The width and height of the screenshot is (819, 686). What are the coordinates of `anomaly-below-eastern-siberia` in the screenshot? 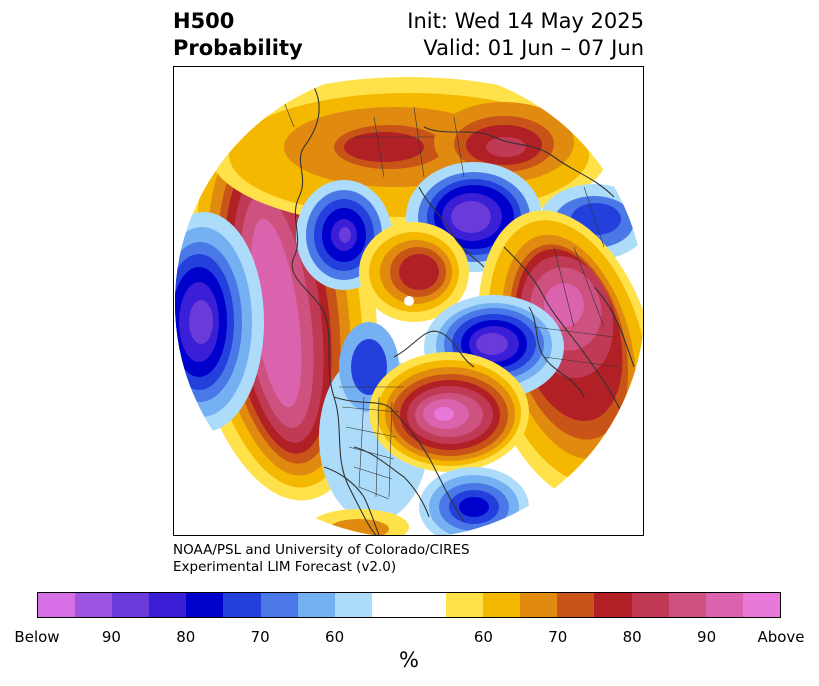 It's located at (344, 235).